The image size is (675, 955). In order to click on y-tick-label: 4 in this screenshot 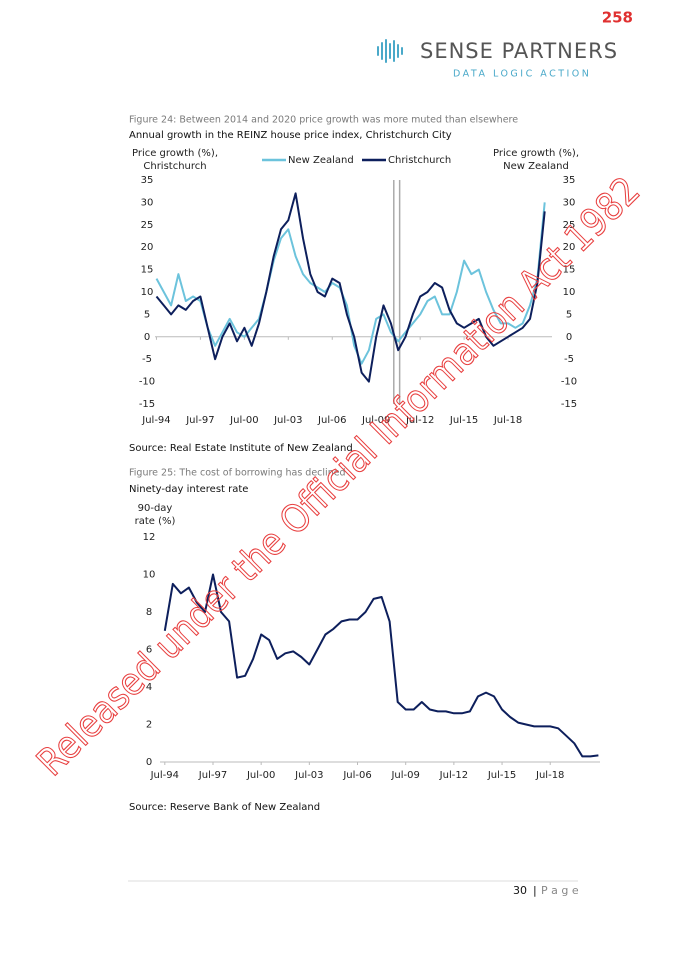, I will do `click(149, 687)`.